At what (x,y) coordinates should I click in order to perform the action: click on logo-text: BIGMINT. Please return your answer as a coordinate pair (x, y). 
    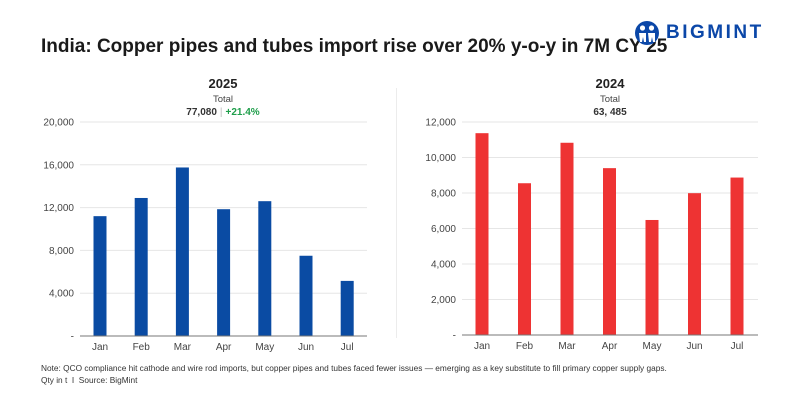
    Looking at the image, I should click on (715, 32).